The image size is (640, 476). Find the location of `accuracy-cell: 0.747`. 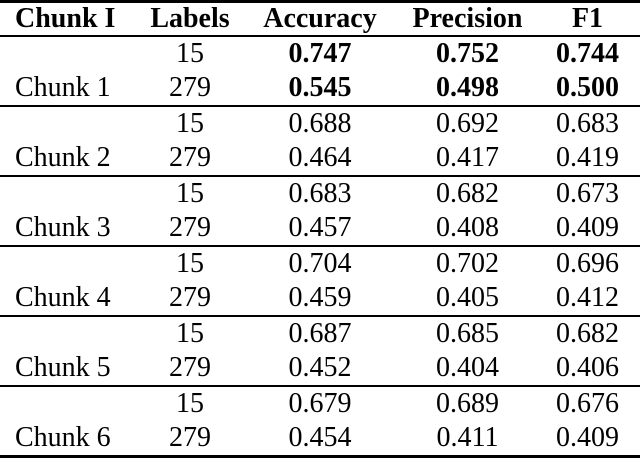

accuracy-cell: 0.747 is located at coordinates (320, 53).